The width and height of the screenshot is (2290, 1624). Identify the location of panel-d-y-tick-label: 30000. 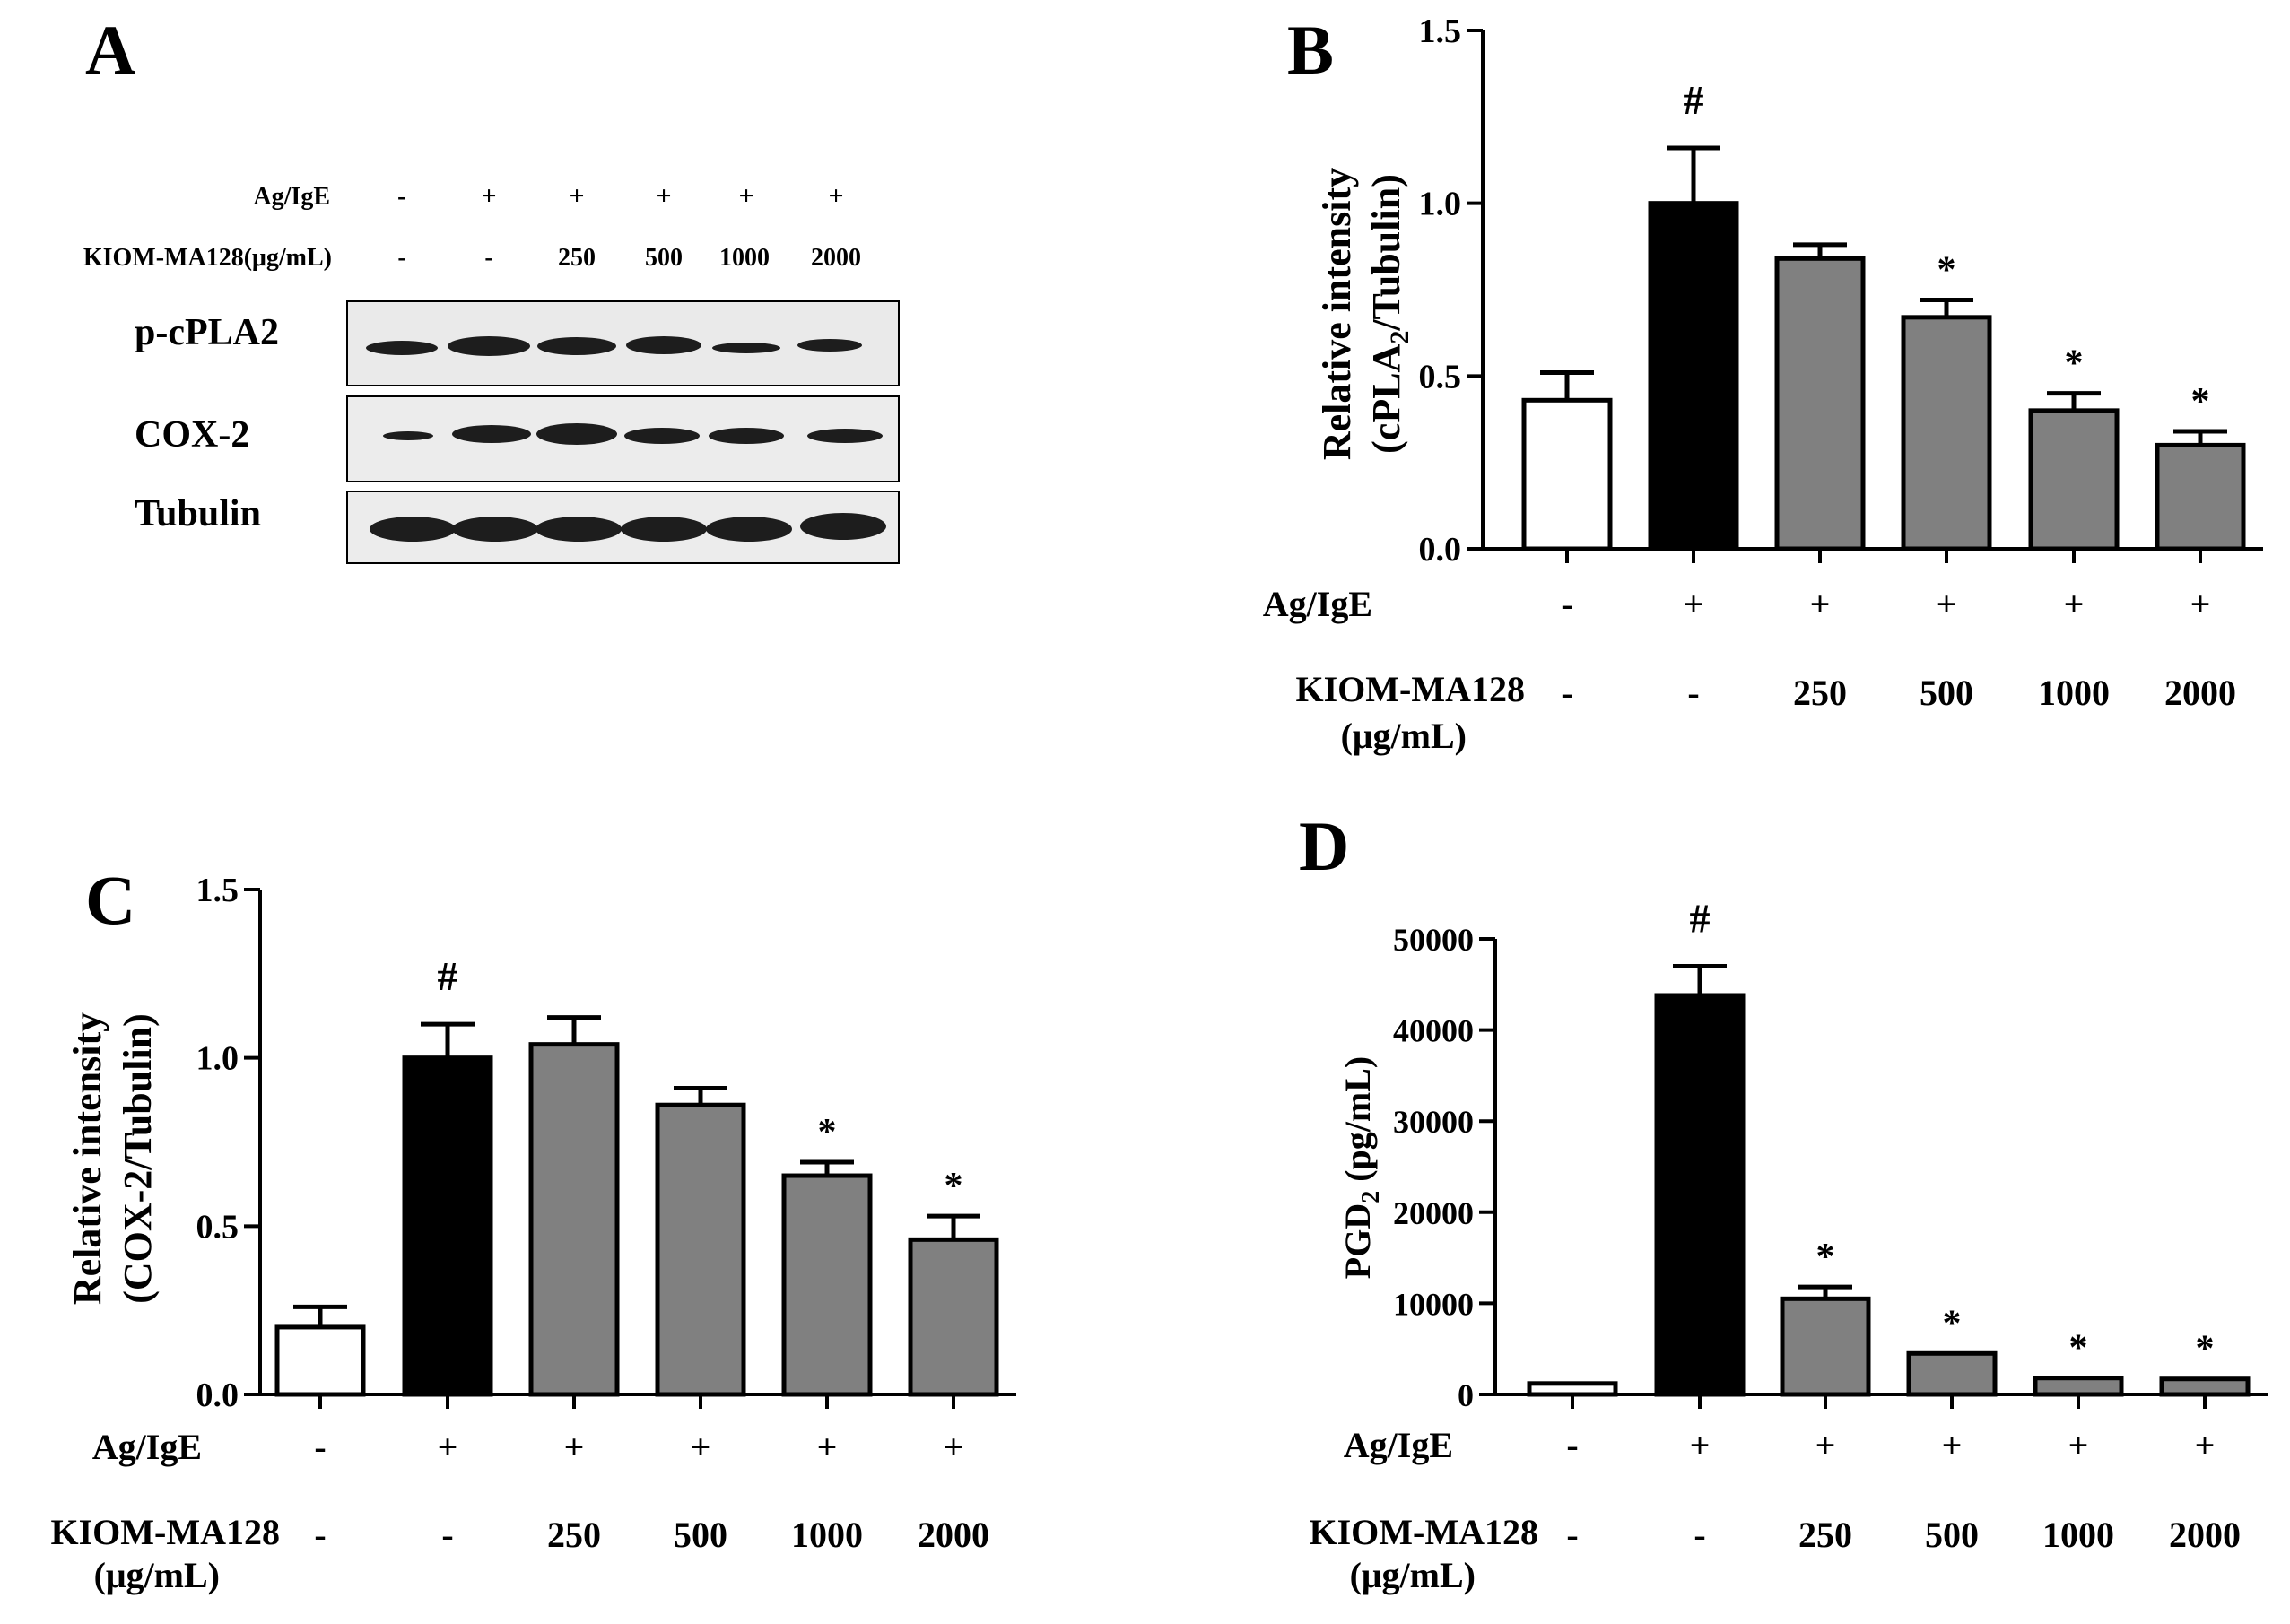
(1433, 1122).